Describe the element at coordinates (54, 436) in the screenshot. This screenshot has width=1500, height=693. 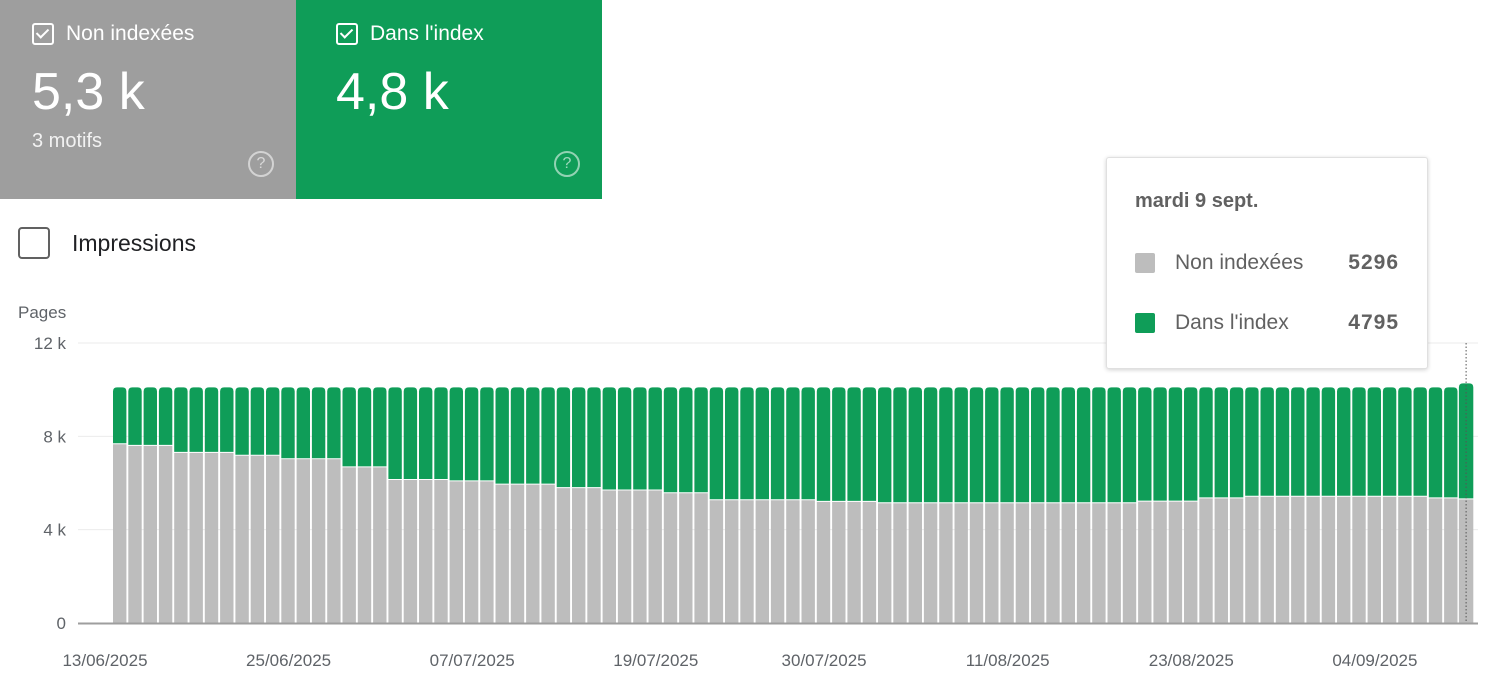
I see `y-tick-label: 8 k` at that location.